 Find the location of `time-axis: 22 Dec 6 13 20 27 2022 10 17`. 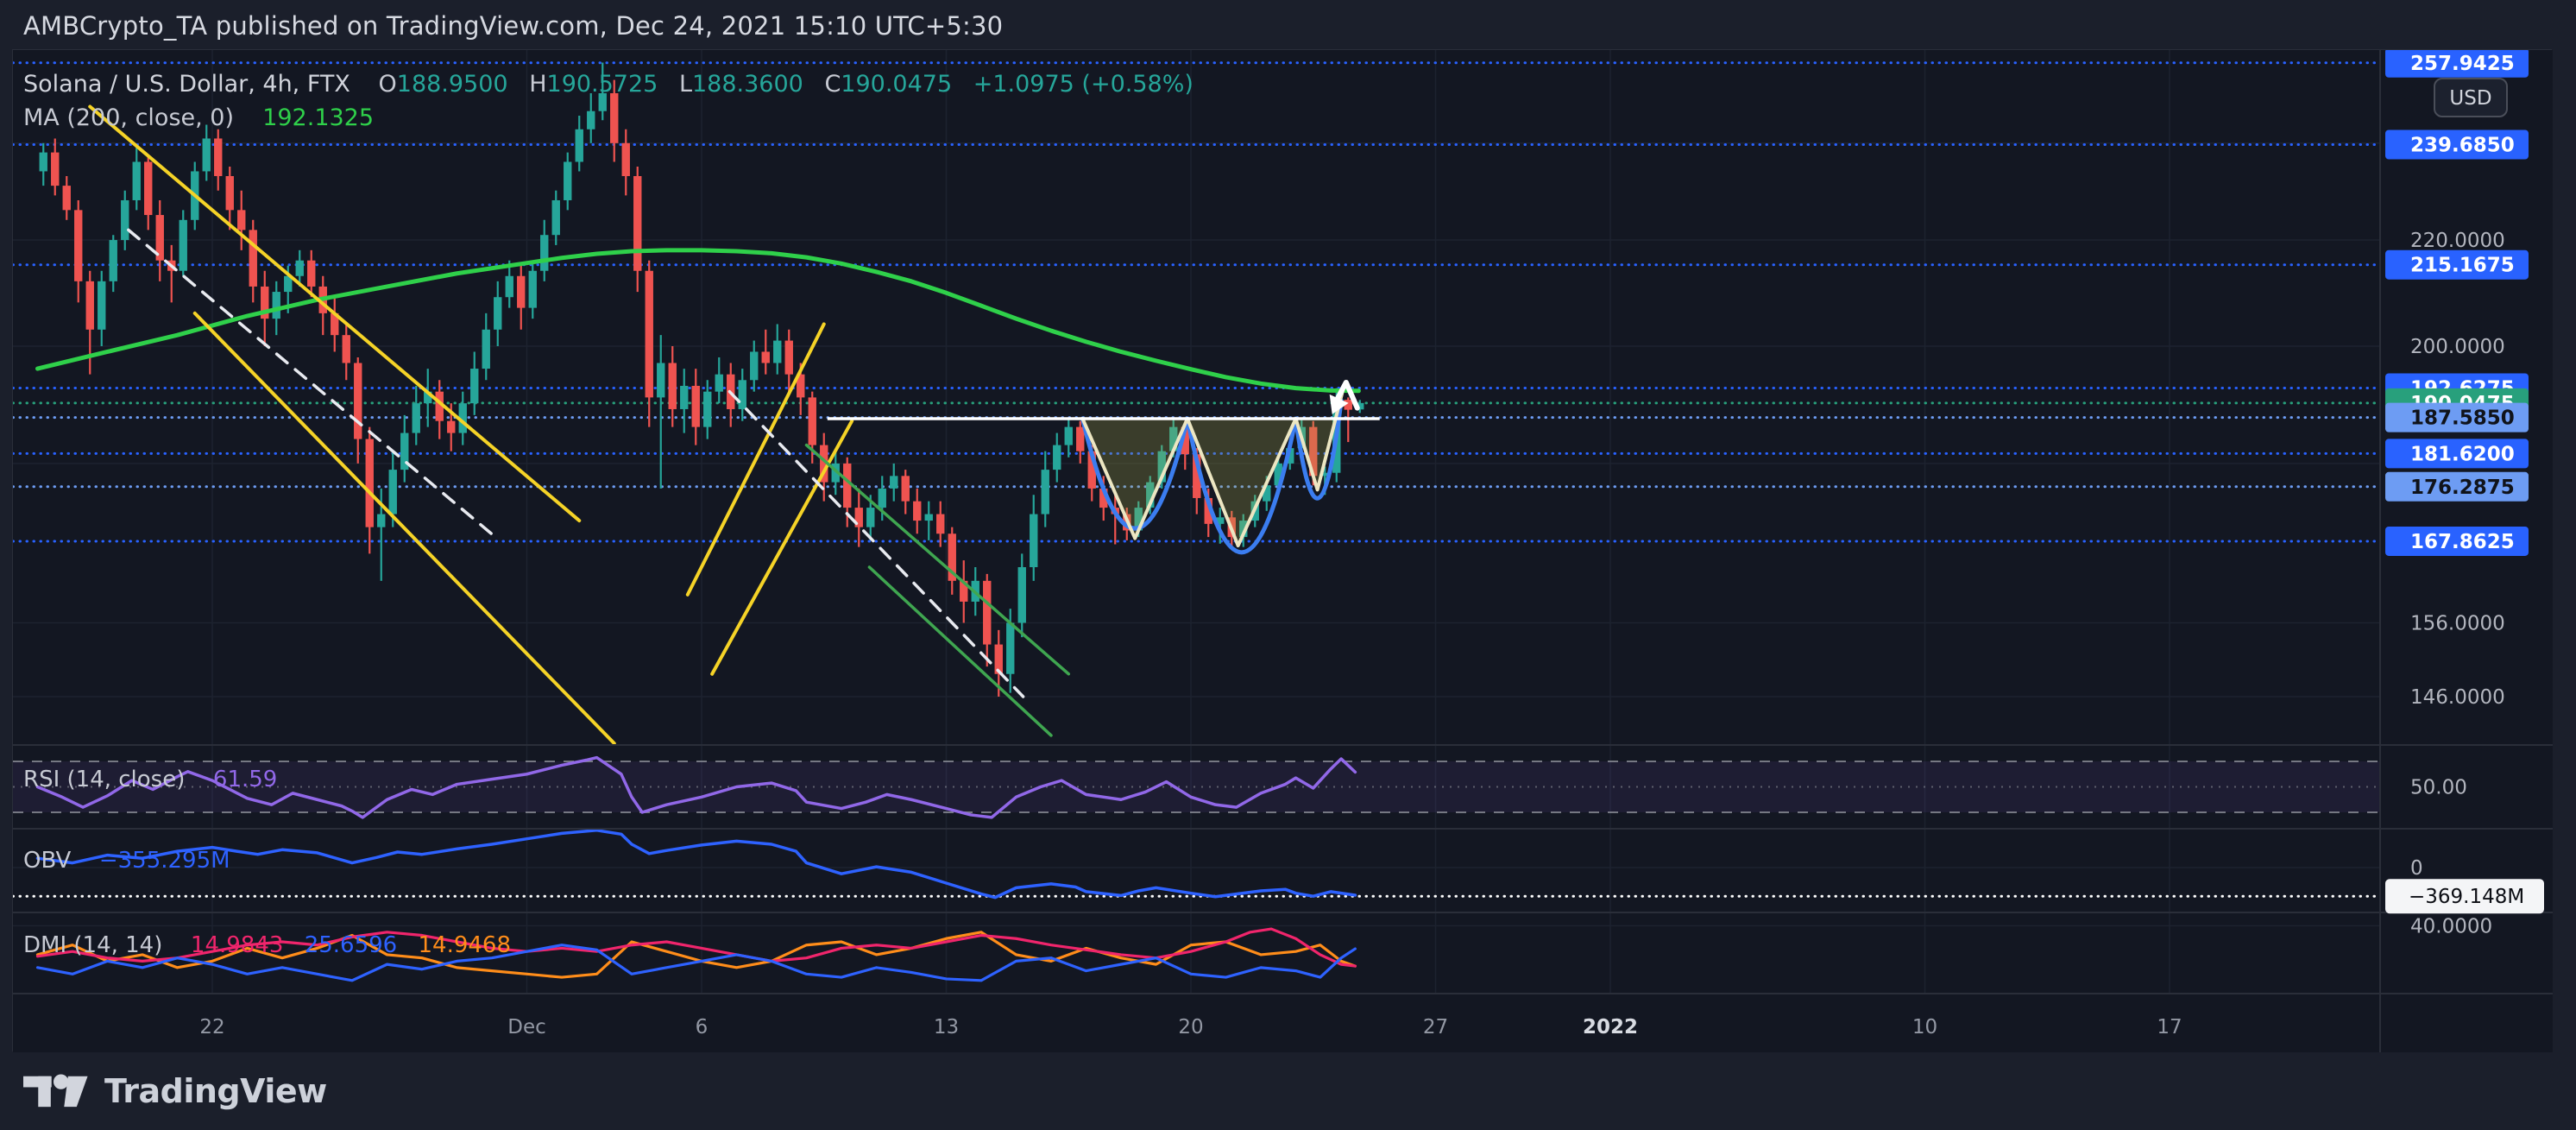

time-axis: 22 Dec 6 13 20 27 2022 10 17 is located at coordinates (1190, 1027).